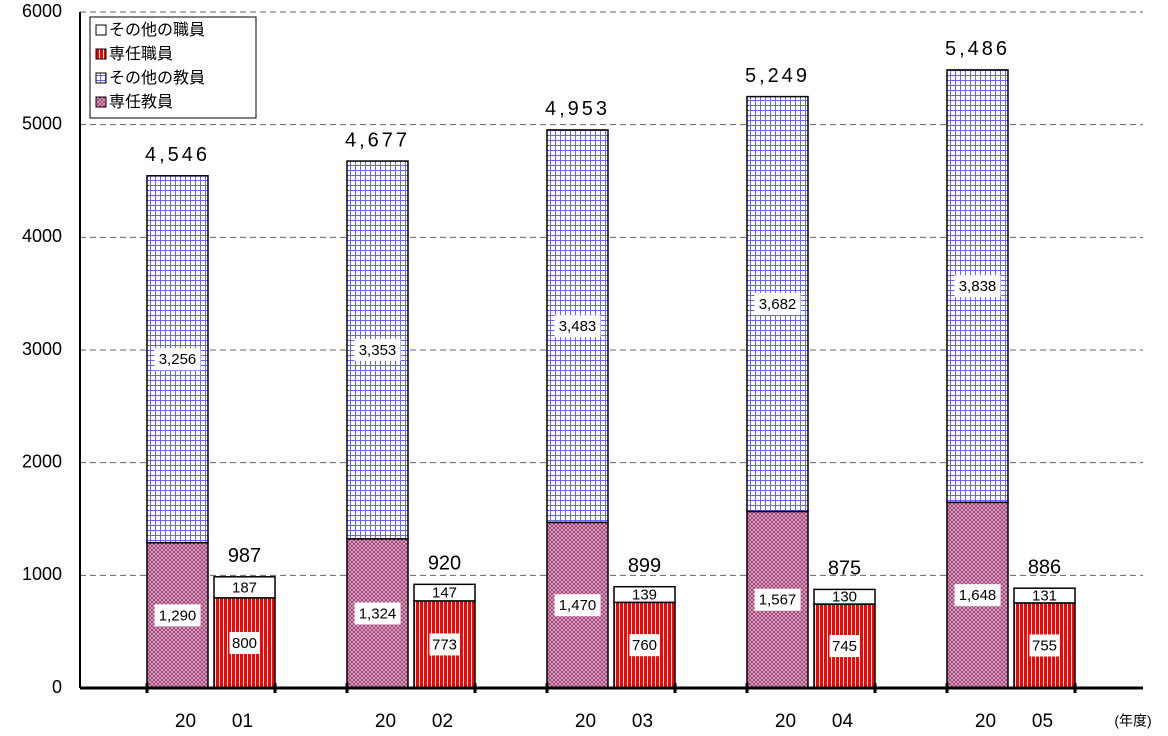 Image resolution: width=1168 pixels, height=736 pixels. I want to click on x-tick-label: 01, so click(242, 721).